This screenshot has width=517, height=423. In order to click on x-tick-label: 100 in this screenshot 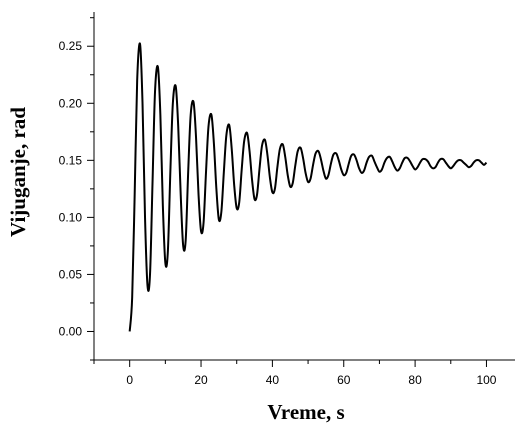, I will do `click(486, 380)`.